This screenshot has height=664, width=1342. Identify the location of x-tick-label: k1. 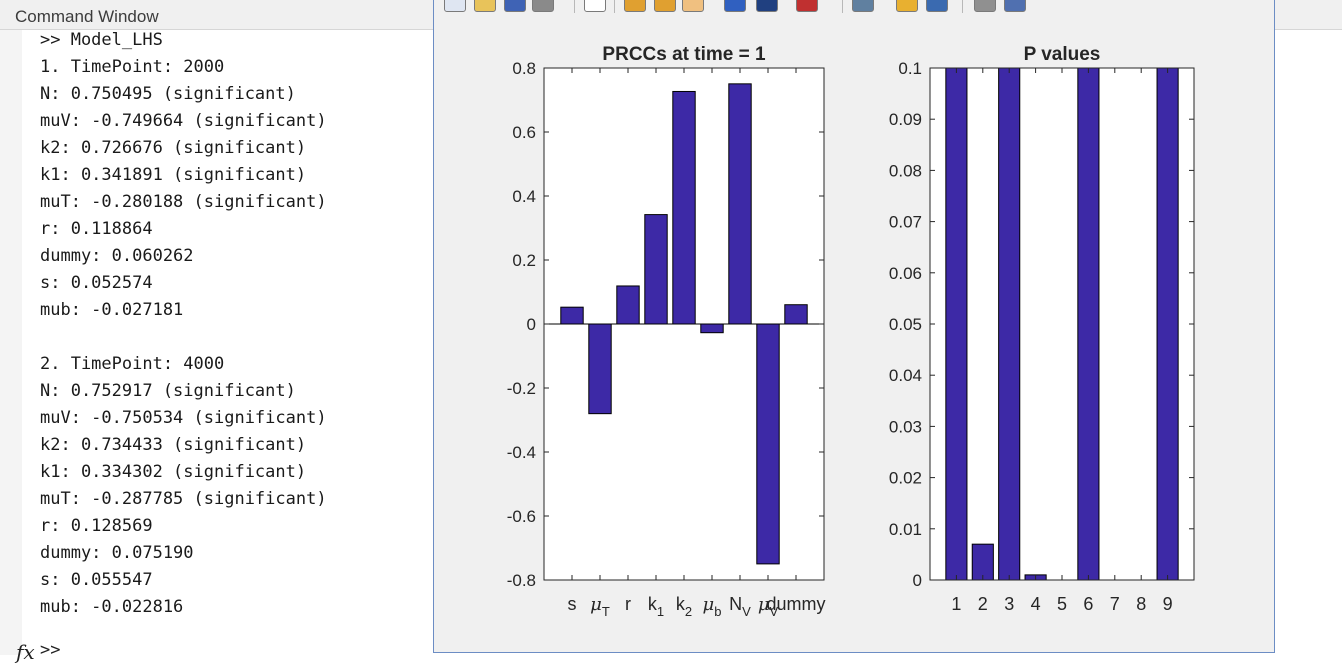
(656, 606).